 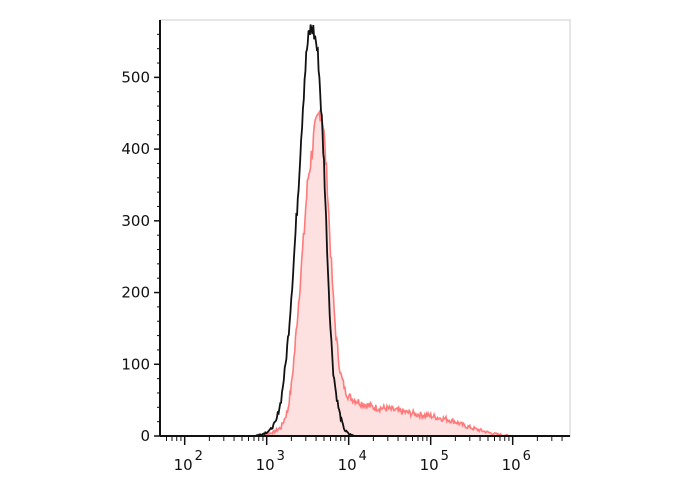 I want to click on series-1-line, so click(x=307, y=230).